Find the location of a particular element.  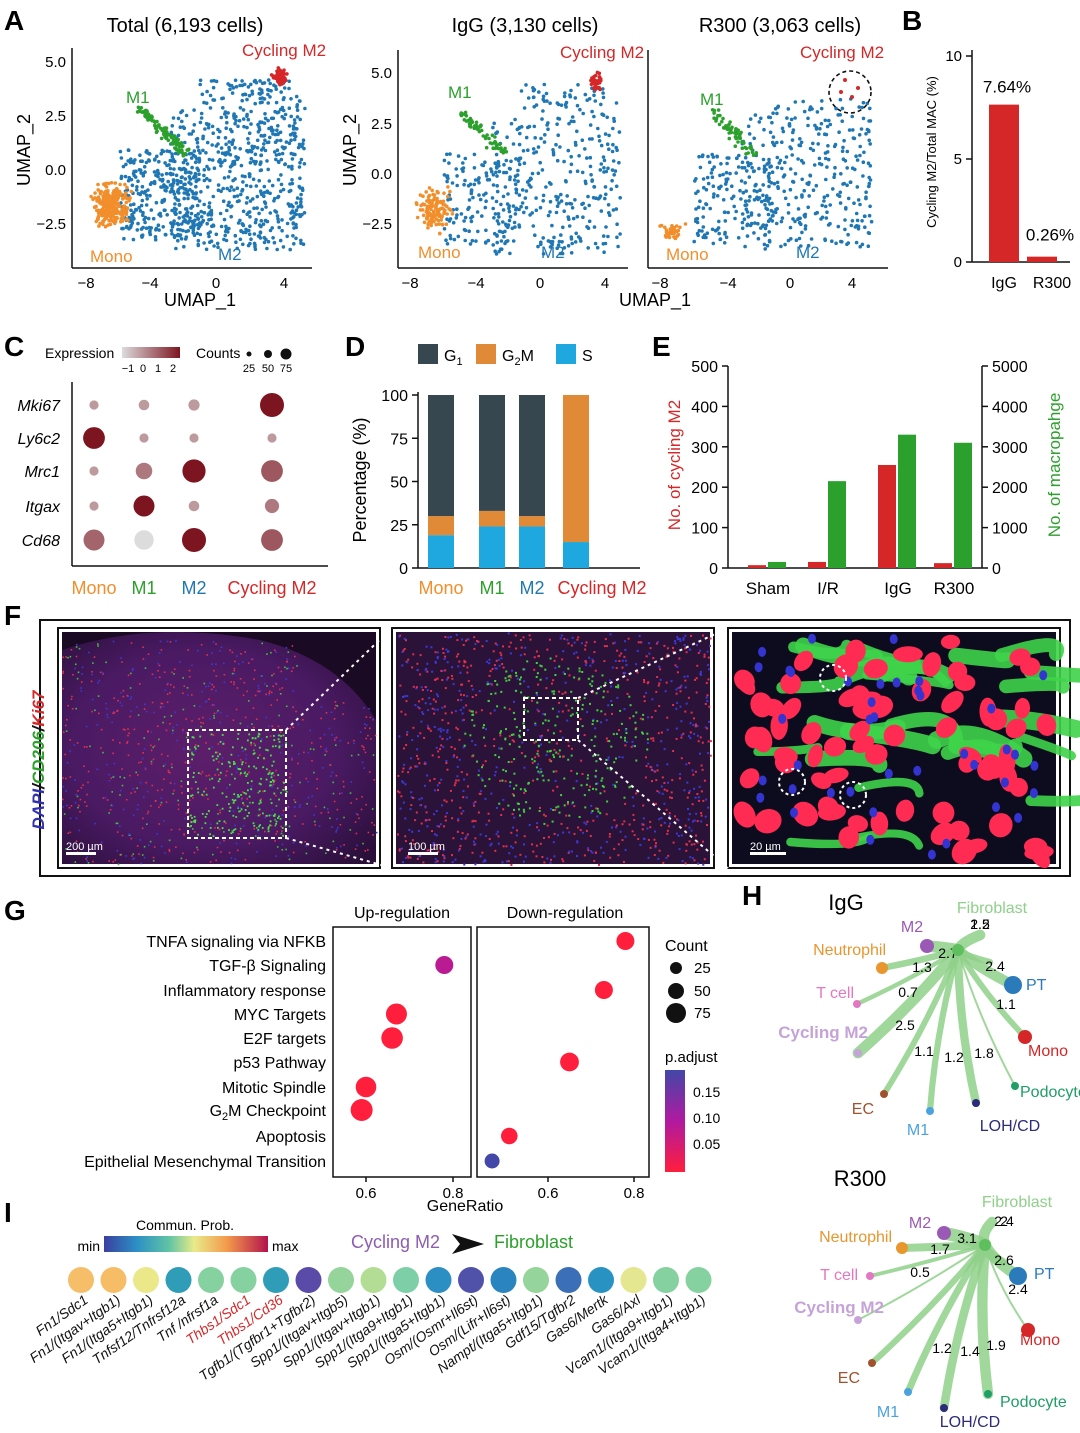

c-dot is located at coordinates (194, 438).